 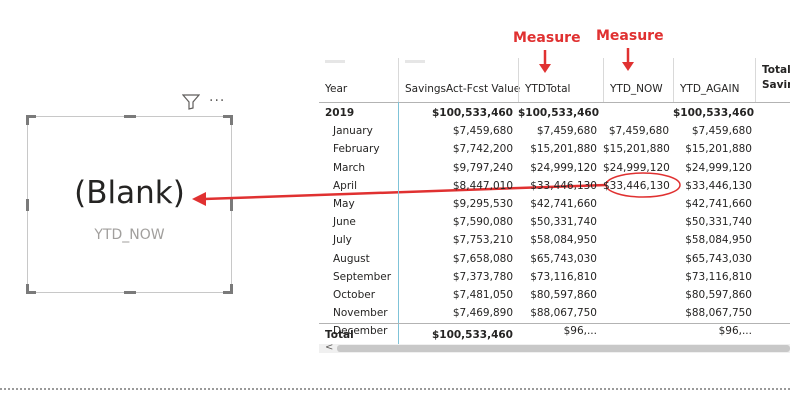 What do you see at coordinates (482, 295) in the screenshot?
I see `table-cell: $7,481,050` at bounding box center [482, 295].